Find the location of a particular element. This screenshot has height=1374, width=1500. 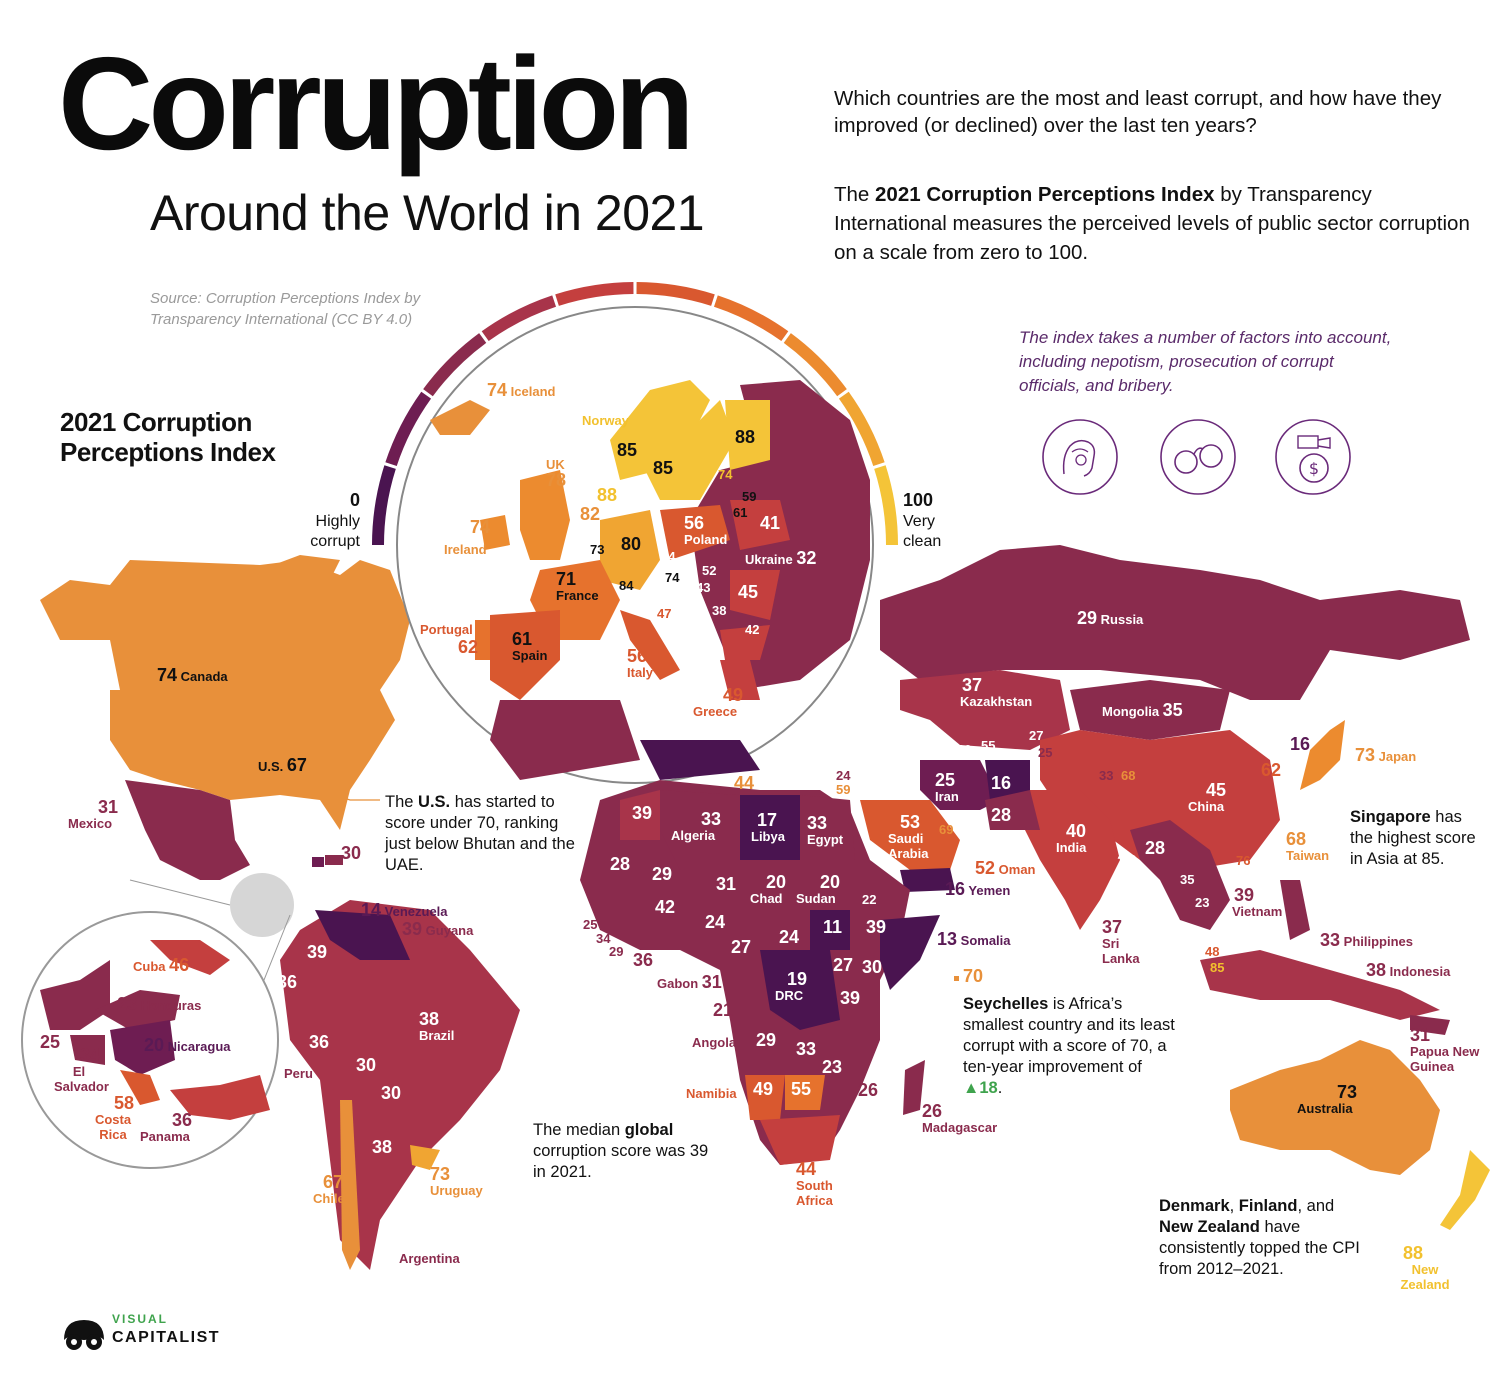

saudi-shape is located at coordinates (910, 835).